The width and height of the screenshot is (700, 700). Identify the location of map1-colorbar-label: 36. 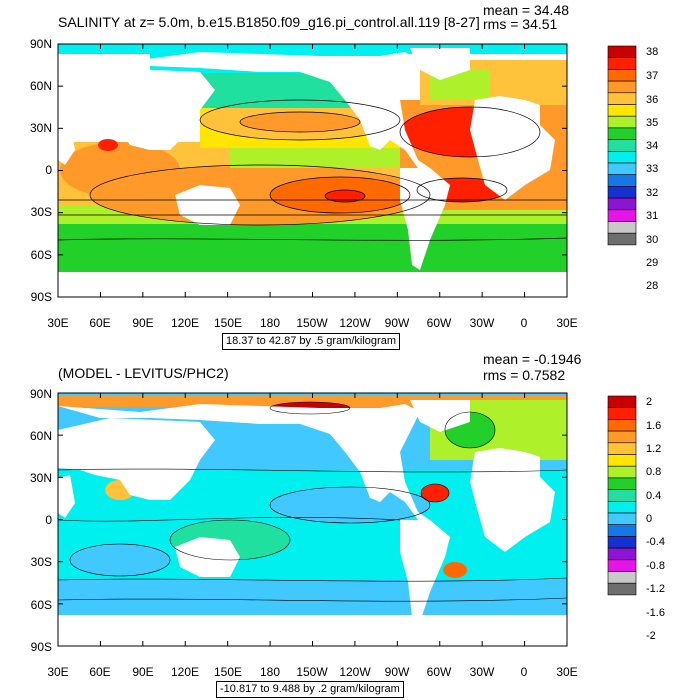
(652, 100).